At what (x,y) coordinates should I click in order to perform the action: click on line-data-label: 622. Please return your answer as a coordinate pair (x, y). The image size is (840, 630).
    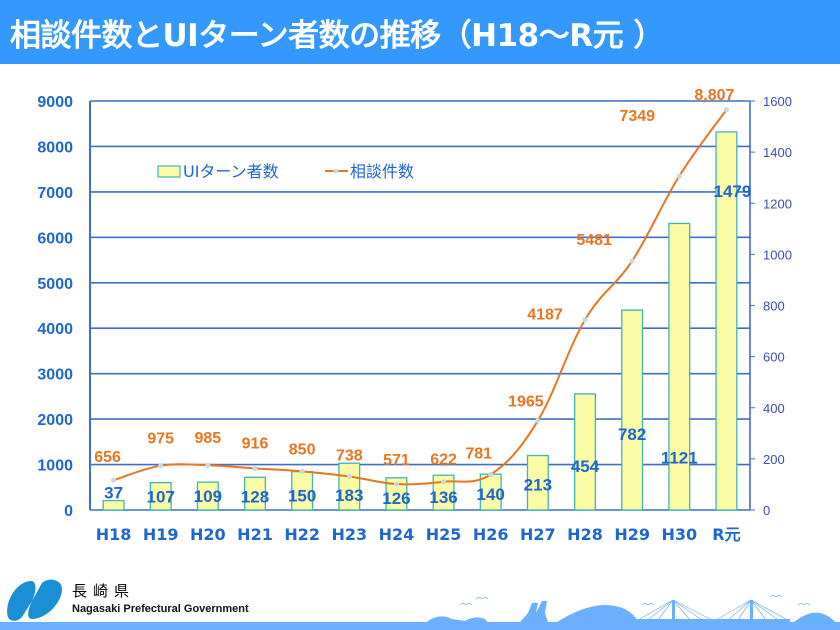
    Looking at the image, I should click on (443, 460).